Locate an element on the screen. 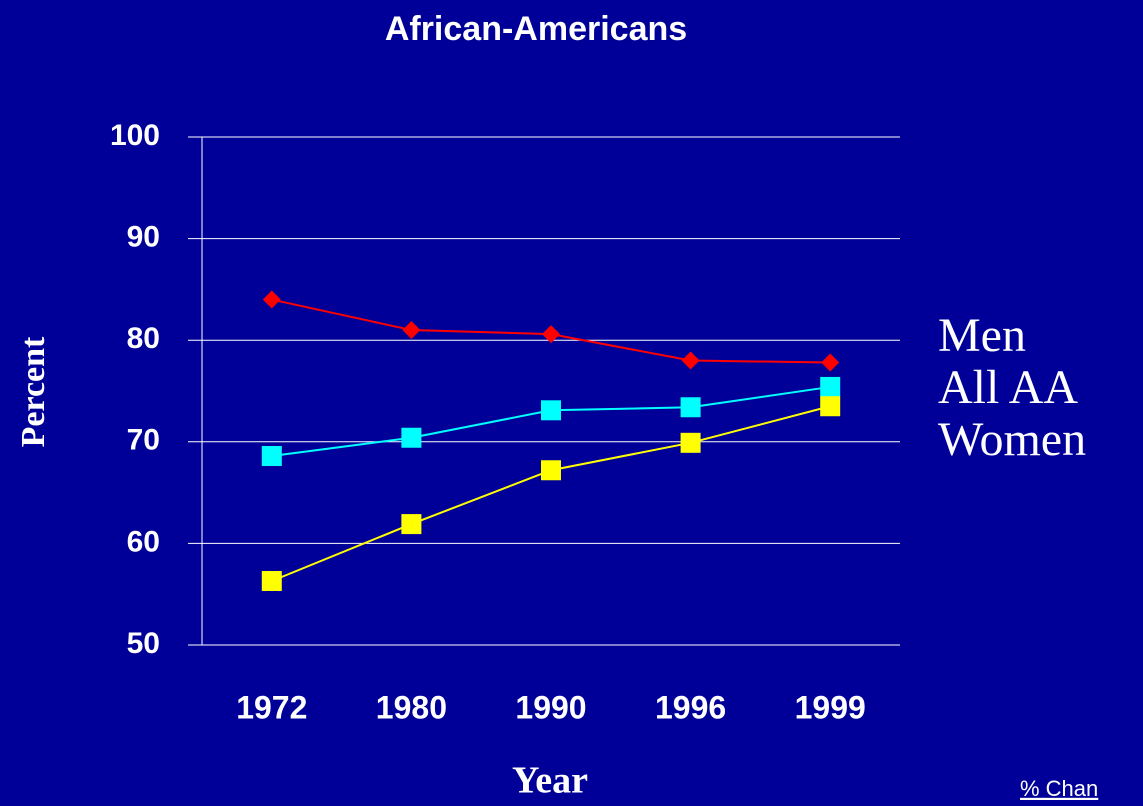 The width and height of the screenshot is (1143, 806). legend-label: Men is located at coordinates (982, 335).